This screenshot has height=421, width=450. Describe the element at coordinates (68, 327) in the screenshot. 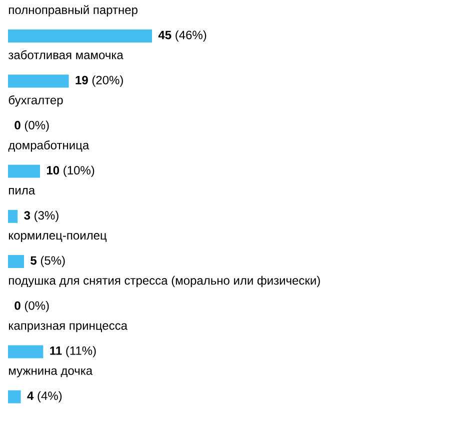

I see `y-tick-label: капризная принцесса` at that location.